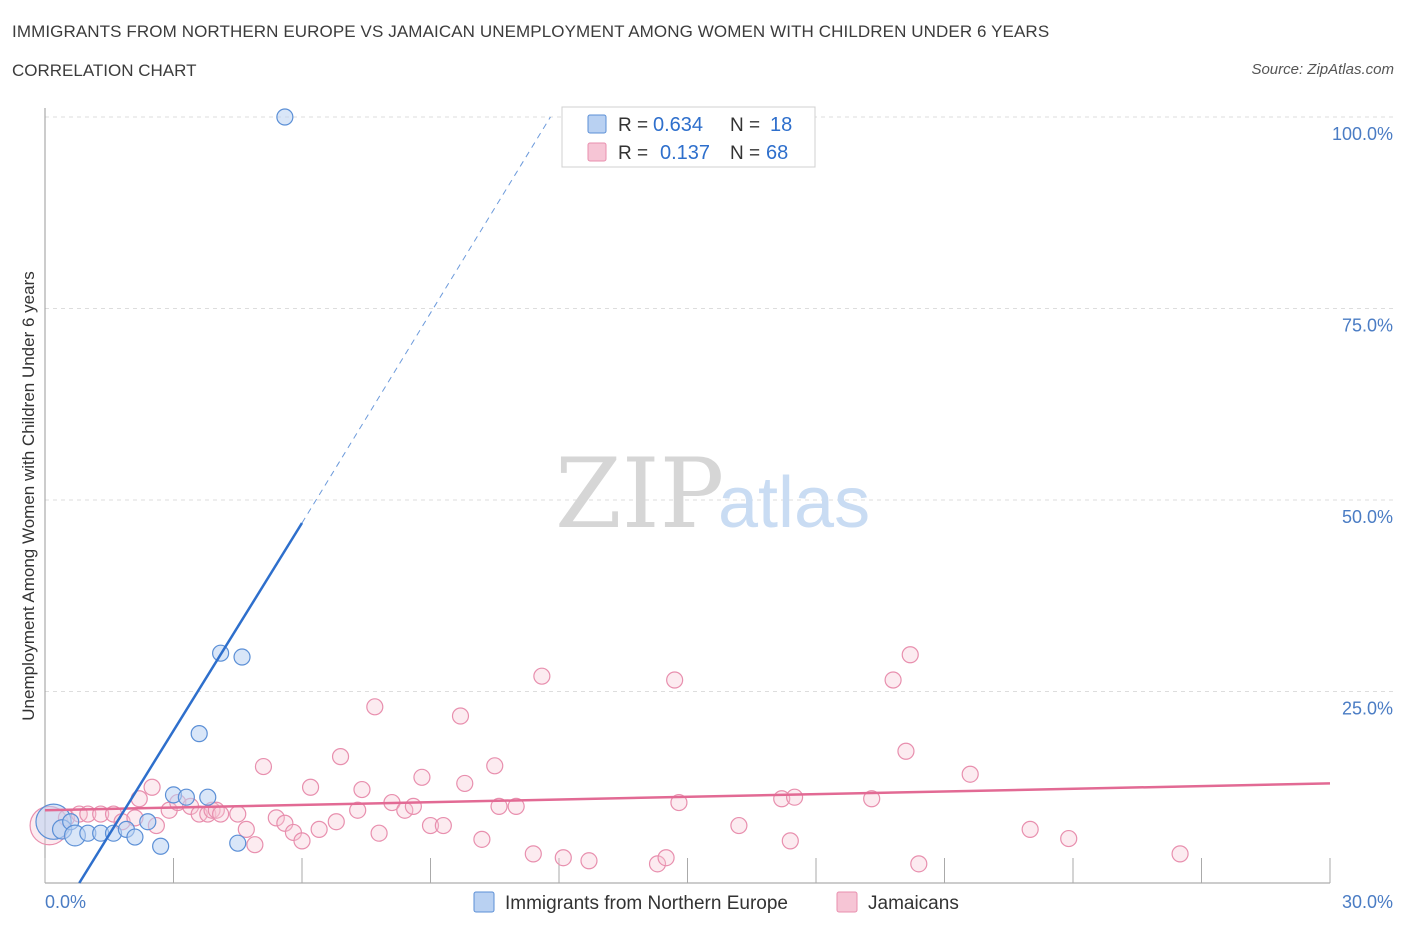 The height and width of the screenshot is (930, 1406). What do you see at coordinates (1362, 421) in the screenshot?
I see `y-axis-tick-labels: 25.0% 50.0% 75.0% 100.0%` at bounding box center [1362, 421].